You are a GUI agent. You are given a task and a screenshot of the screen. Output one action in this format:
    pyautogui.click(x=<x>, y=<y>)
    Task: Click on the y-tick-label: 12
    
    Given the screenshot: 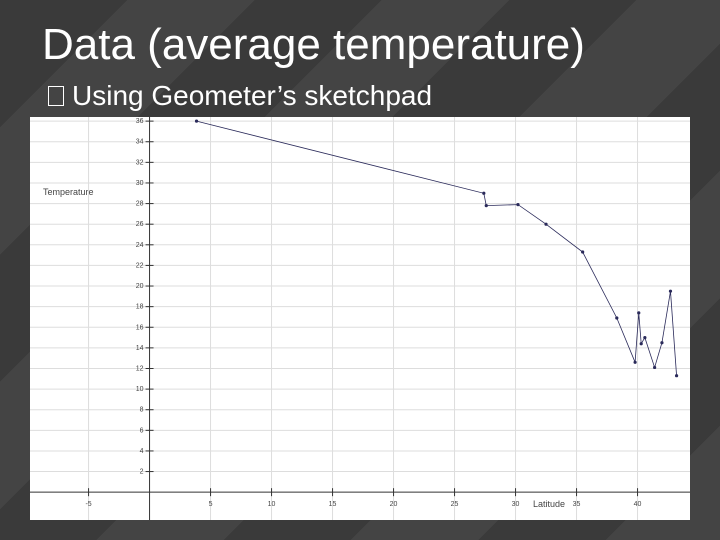 What is the action you would take?
    pyautogui.click(x=140, y=368)
    